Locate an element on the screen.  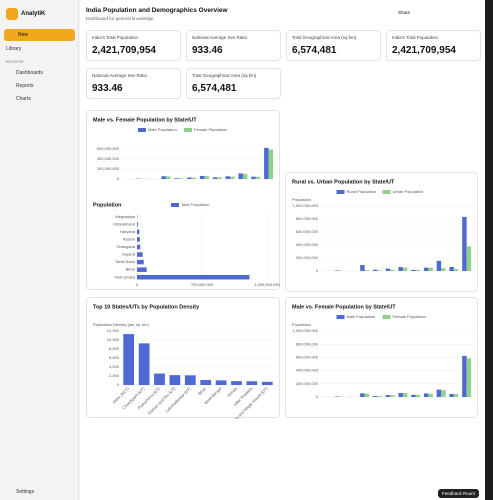
legend-label: Urban Population is located at coordinates (408, 191).